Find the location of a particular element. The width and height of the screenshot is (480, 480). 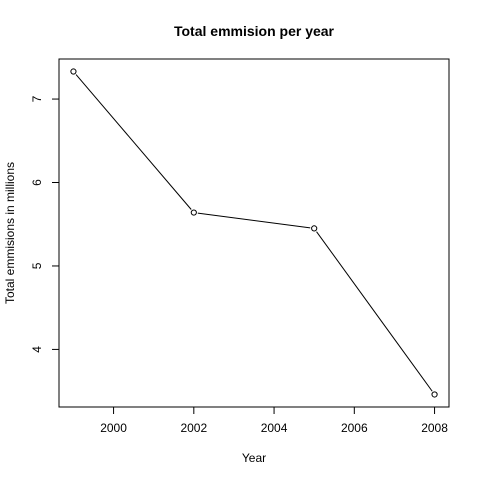

x-tick-label: 2008 is located at coordinates (434, 428).